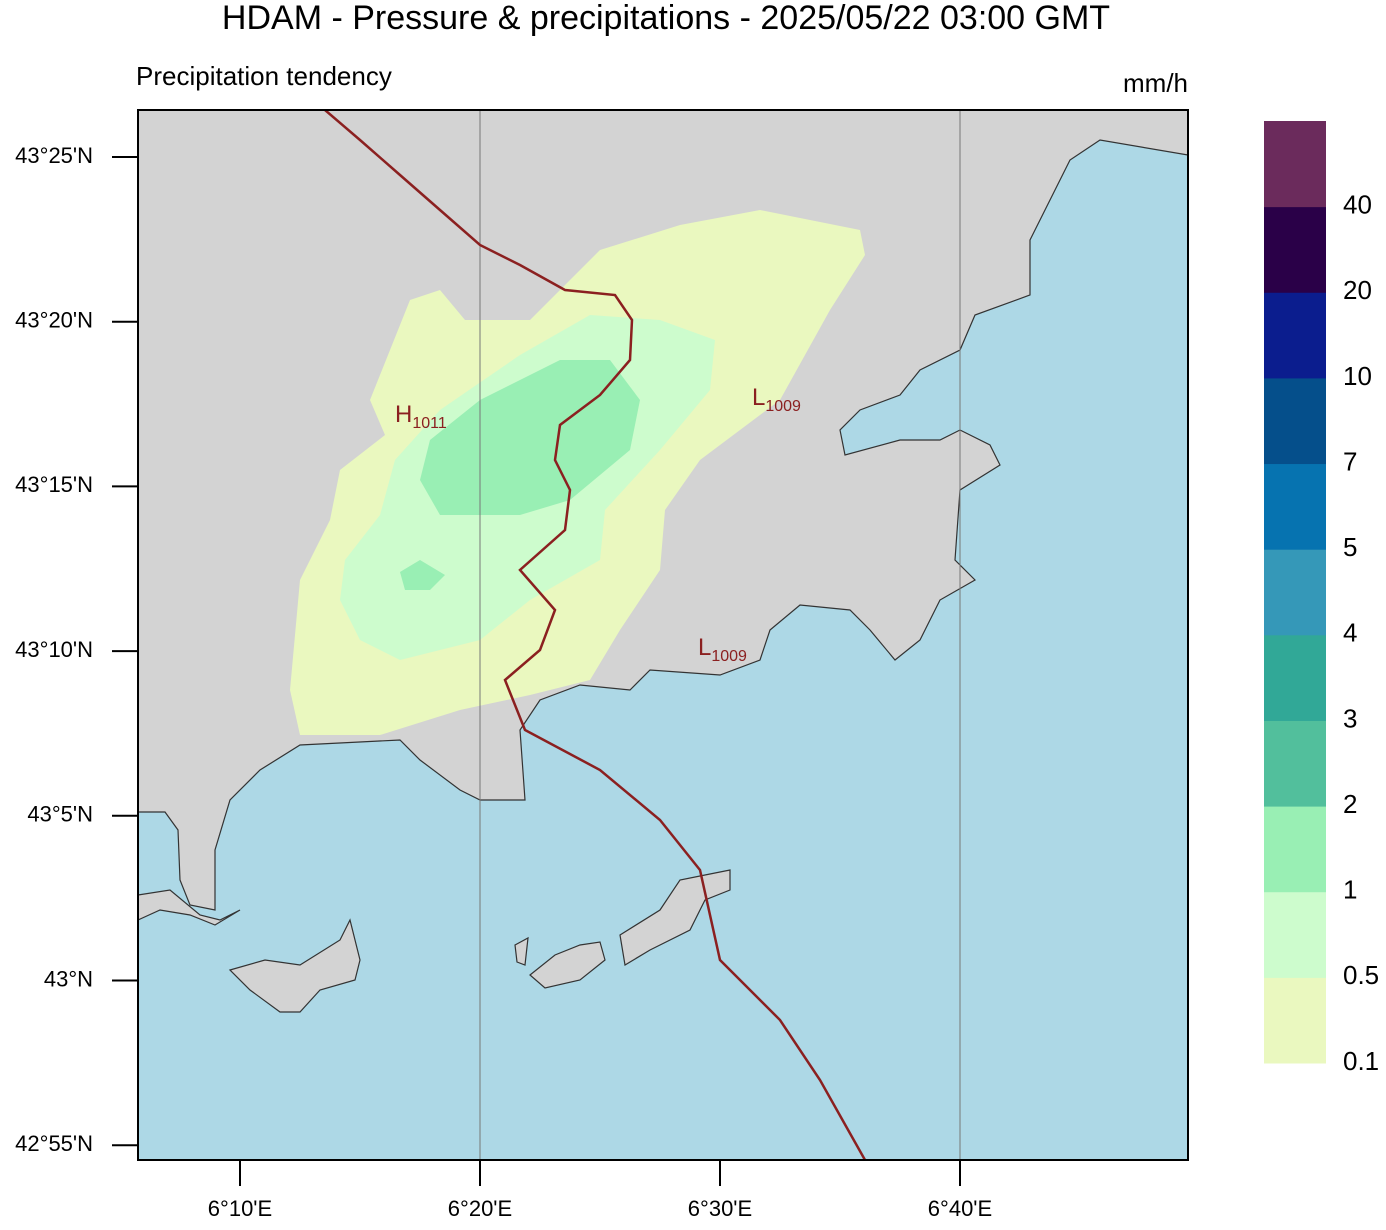 The image size is (1386, 1230). I want to click on lon-label: 6°20'E, so click(480, 1208).